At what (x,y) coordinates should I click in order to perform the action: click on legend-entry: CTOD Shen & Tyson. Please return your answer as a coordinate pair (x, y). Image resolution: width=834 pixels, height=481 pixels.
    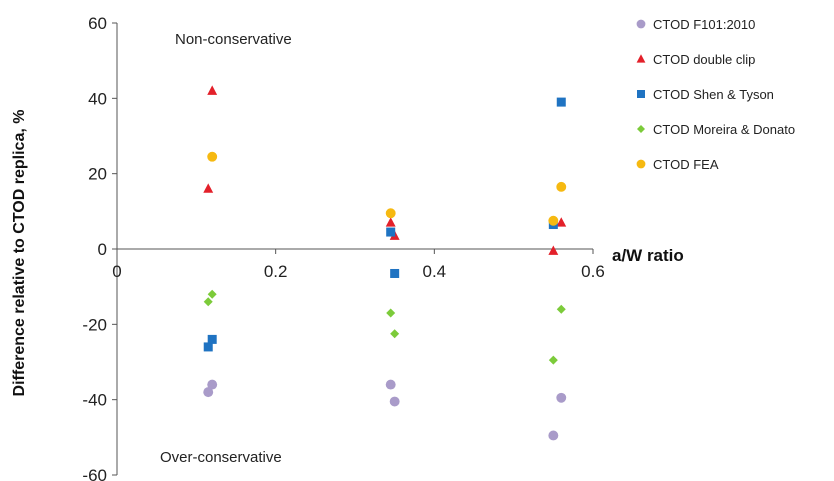
    Looking at the image, I should click on (713, 94).